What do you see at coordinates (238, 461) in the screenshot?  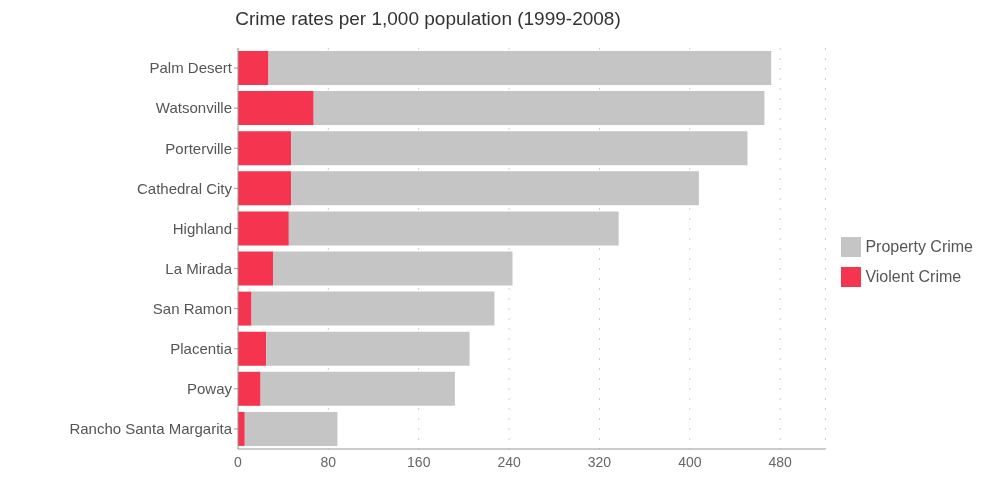 I see `x-tick-label: 0` at bounding box center [238, 461].